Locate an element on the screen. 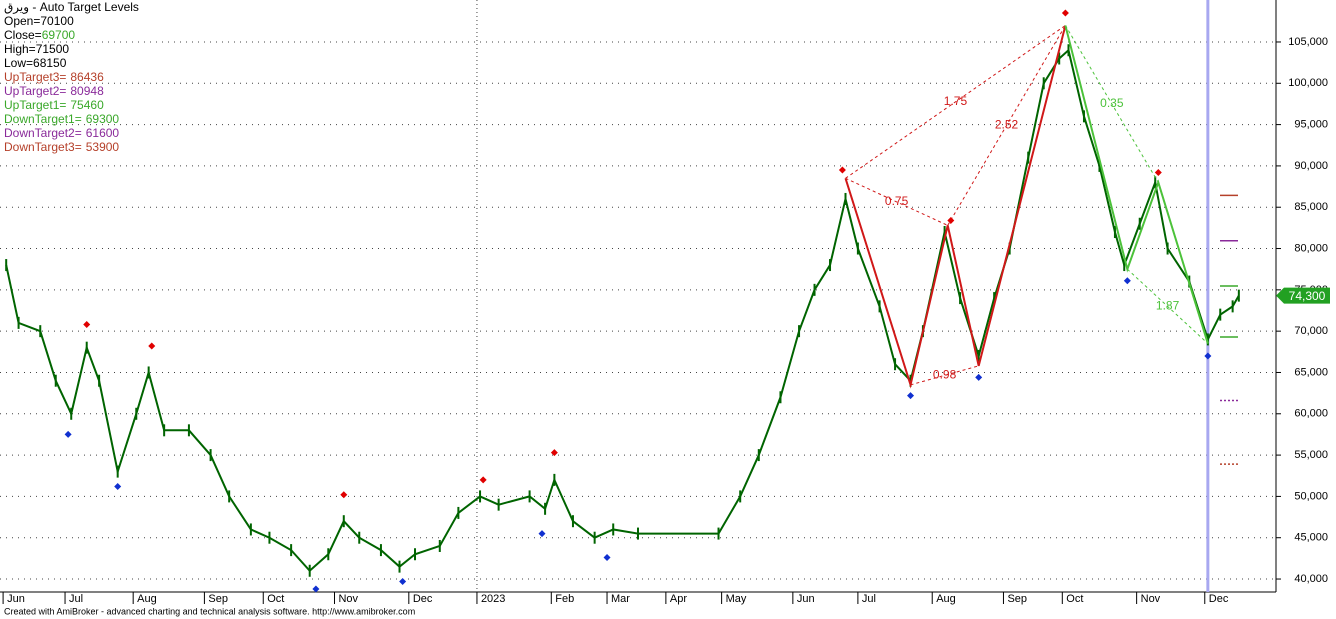 This screenshot has height=619, width=1336. quote-label: High= is located at coordinates (20, 49).